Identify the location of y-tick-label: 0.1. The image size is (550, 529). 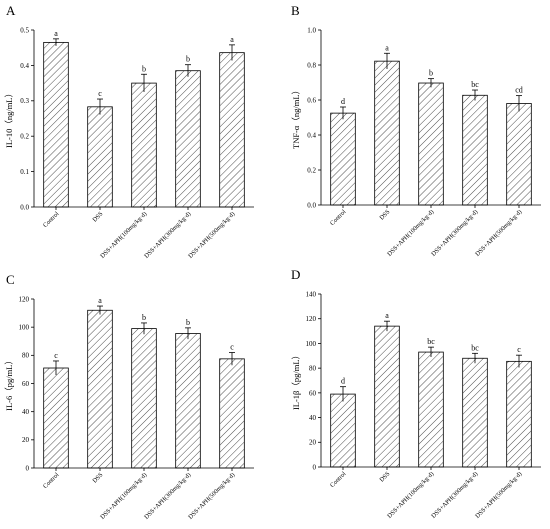
(24, 172).